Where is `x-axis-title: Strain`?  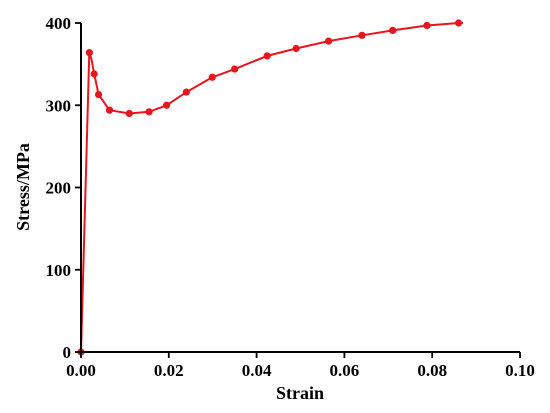
x-axis-title: Strain is located at coordinates (300, 393).